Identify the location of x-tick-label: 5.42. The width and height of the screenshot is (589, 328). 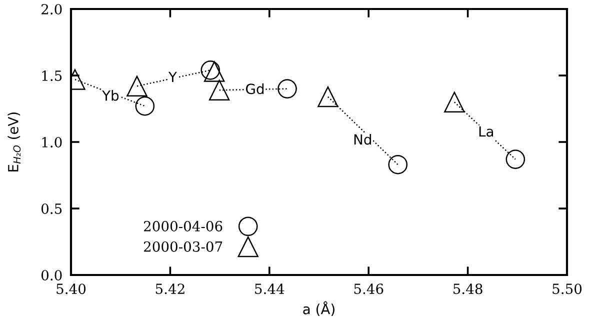
(170, 289).